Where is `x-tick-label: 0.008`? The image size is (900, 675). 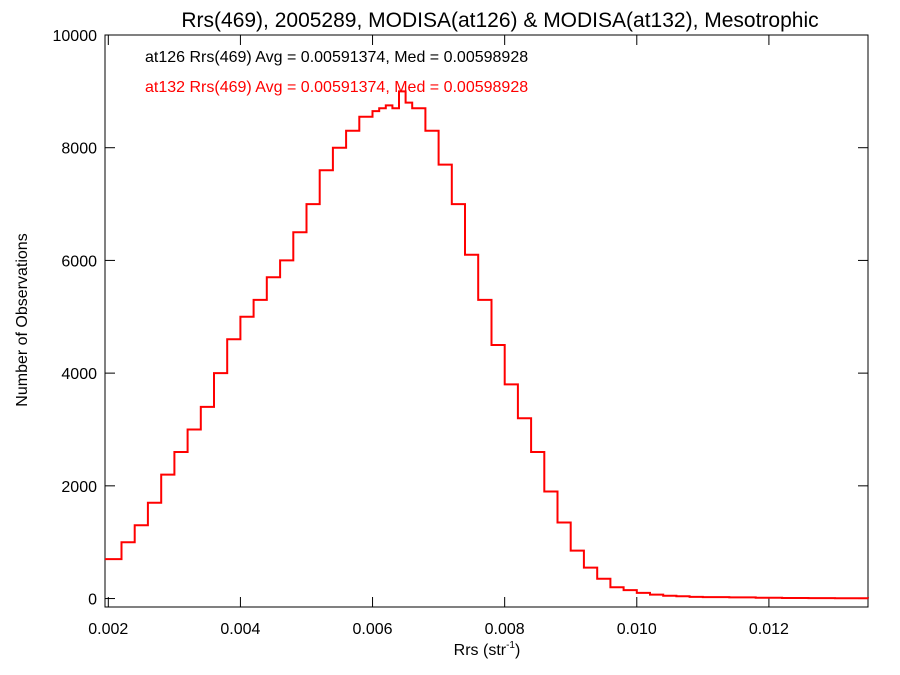 x-tick-label: 0.008 is located at coordinates (505, 629).